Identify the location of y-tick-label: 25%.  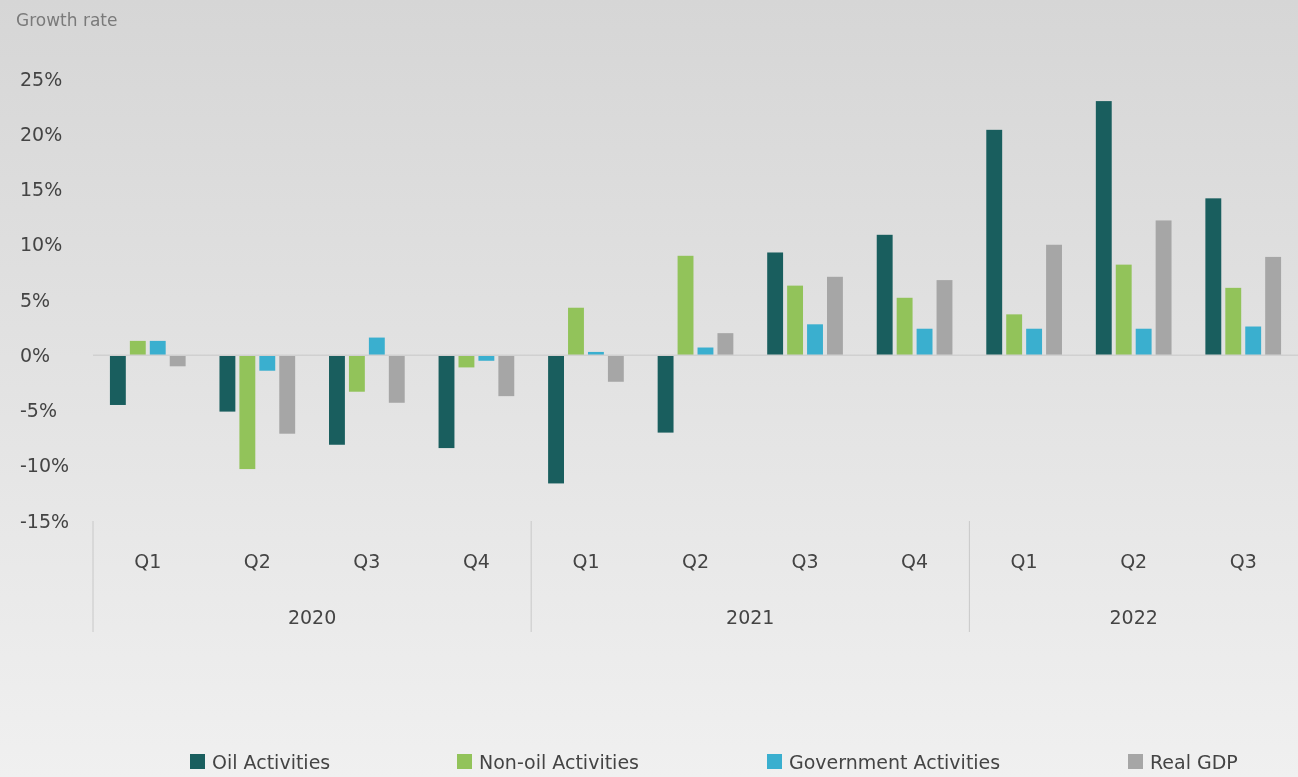
(41, 78).